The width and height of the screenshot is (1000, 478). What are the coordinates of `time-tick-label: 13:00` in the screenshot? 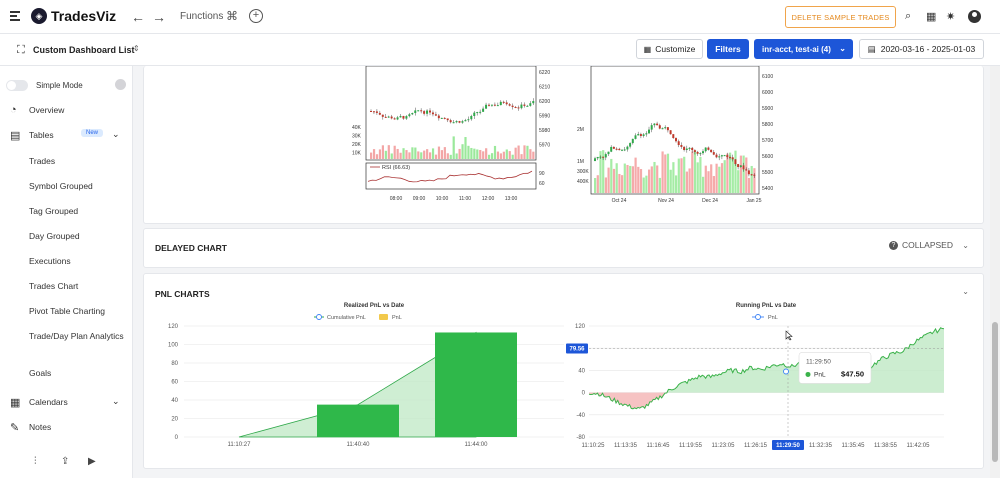 It's located at (511, 199).